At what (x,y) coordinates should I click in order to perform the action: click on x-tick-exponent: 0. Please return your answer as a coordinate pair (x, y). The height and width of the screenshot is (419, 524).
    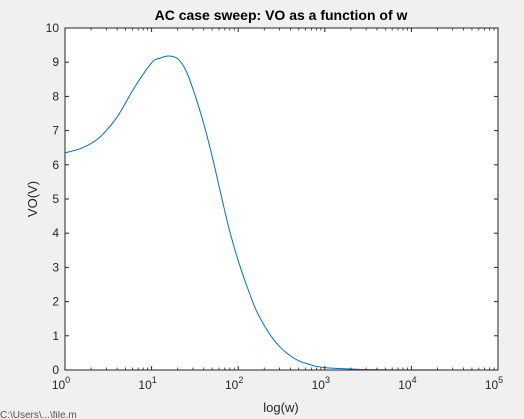
    Looking at the image, I should click on (67, 380).